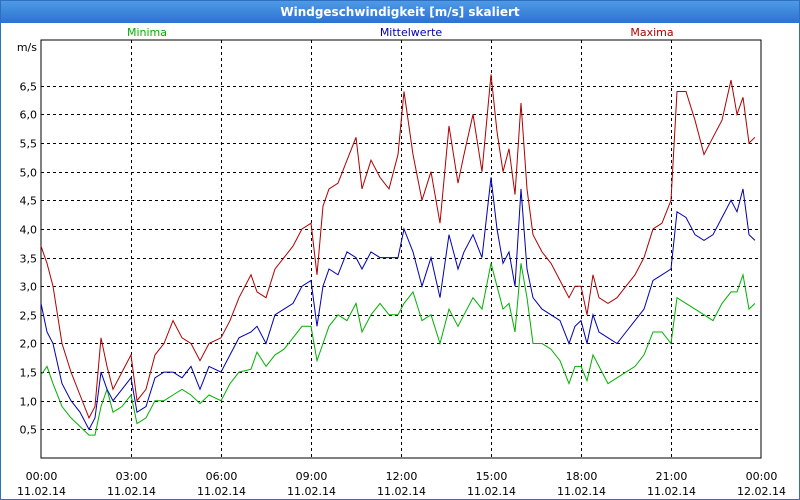 This screenshot has height=500, width=800. I want to click on y-tick-label: 5,5, so click(29, 144).